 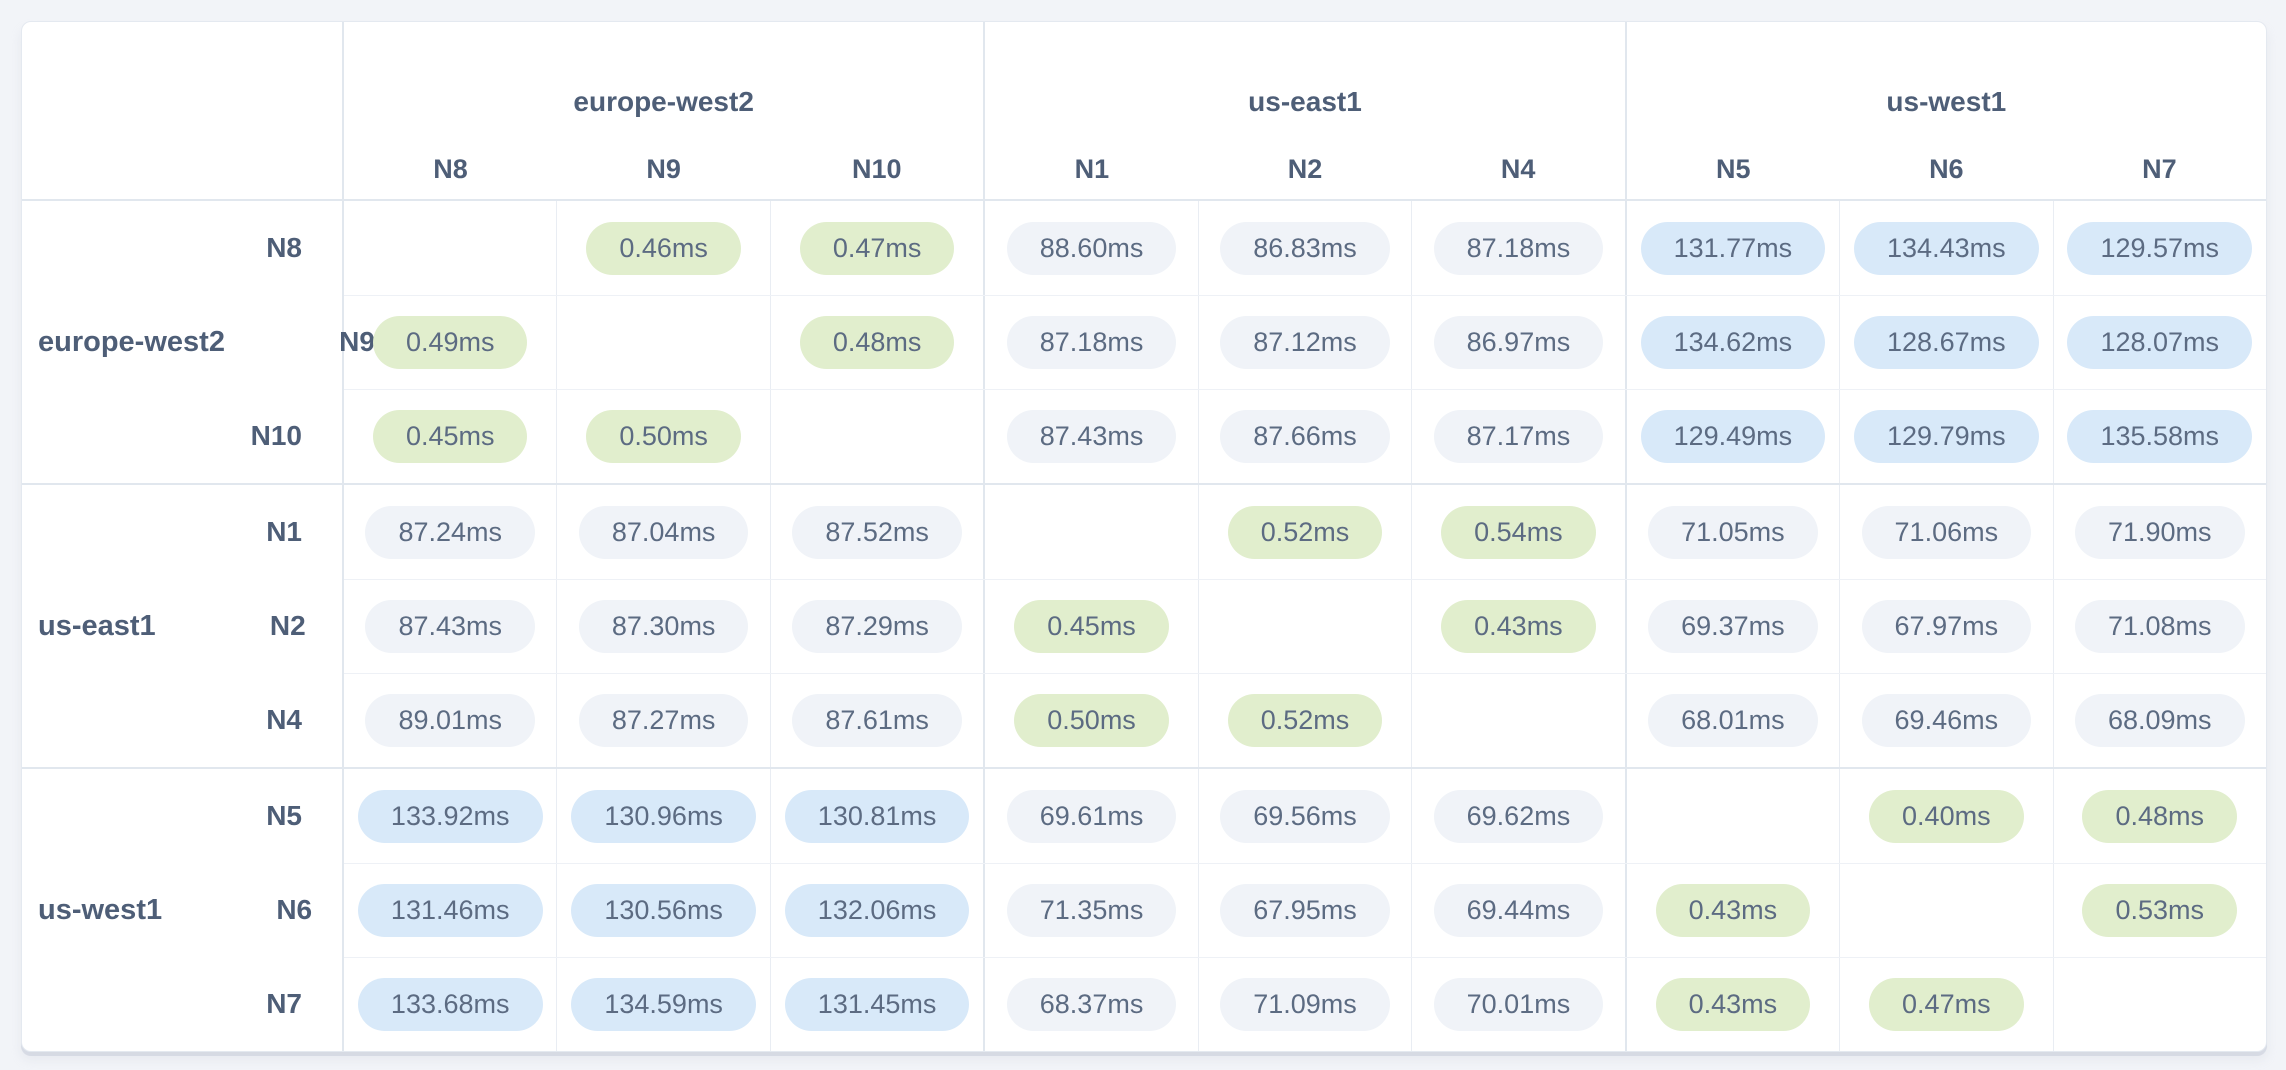 I want to click on latency-cell-N8-N9: 0.46ms, so click(x=662, y=248).